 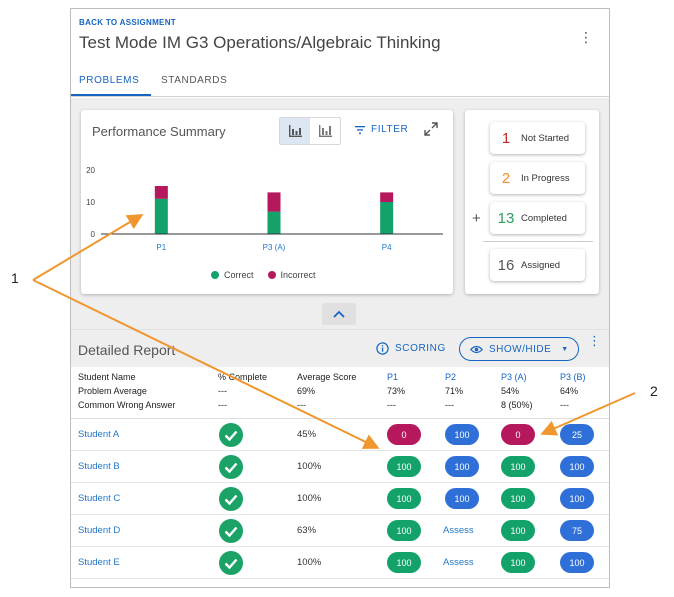 I want to click on in-progress-count: 2, so click(x=506, y=178).